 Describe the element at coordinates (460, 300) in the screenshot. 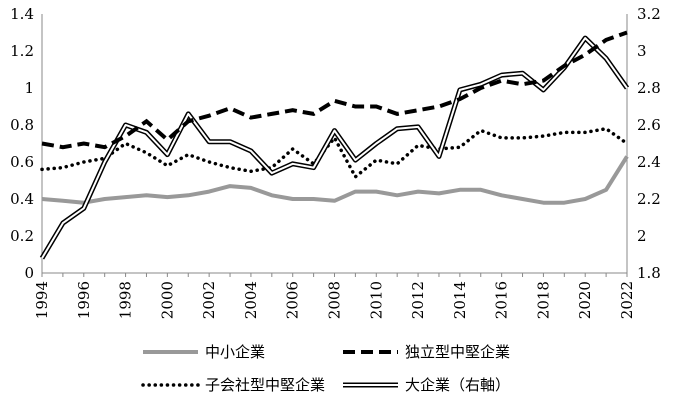

I see `x-tick-label: 2014` at that location.